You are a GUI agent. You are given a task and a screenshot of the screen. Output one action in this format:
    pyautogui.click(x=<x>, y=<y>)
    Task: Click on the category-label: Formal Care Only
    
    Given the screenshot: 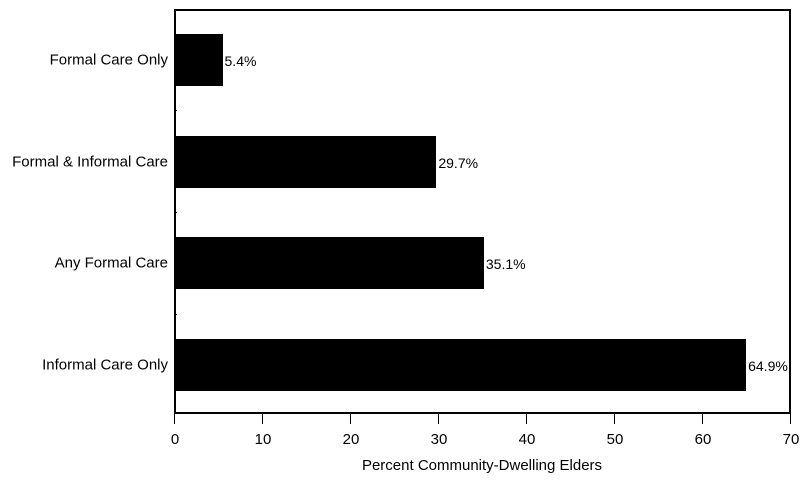 What is the action you would take?
    pyautogui.click(x=108, y=60)
    